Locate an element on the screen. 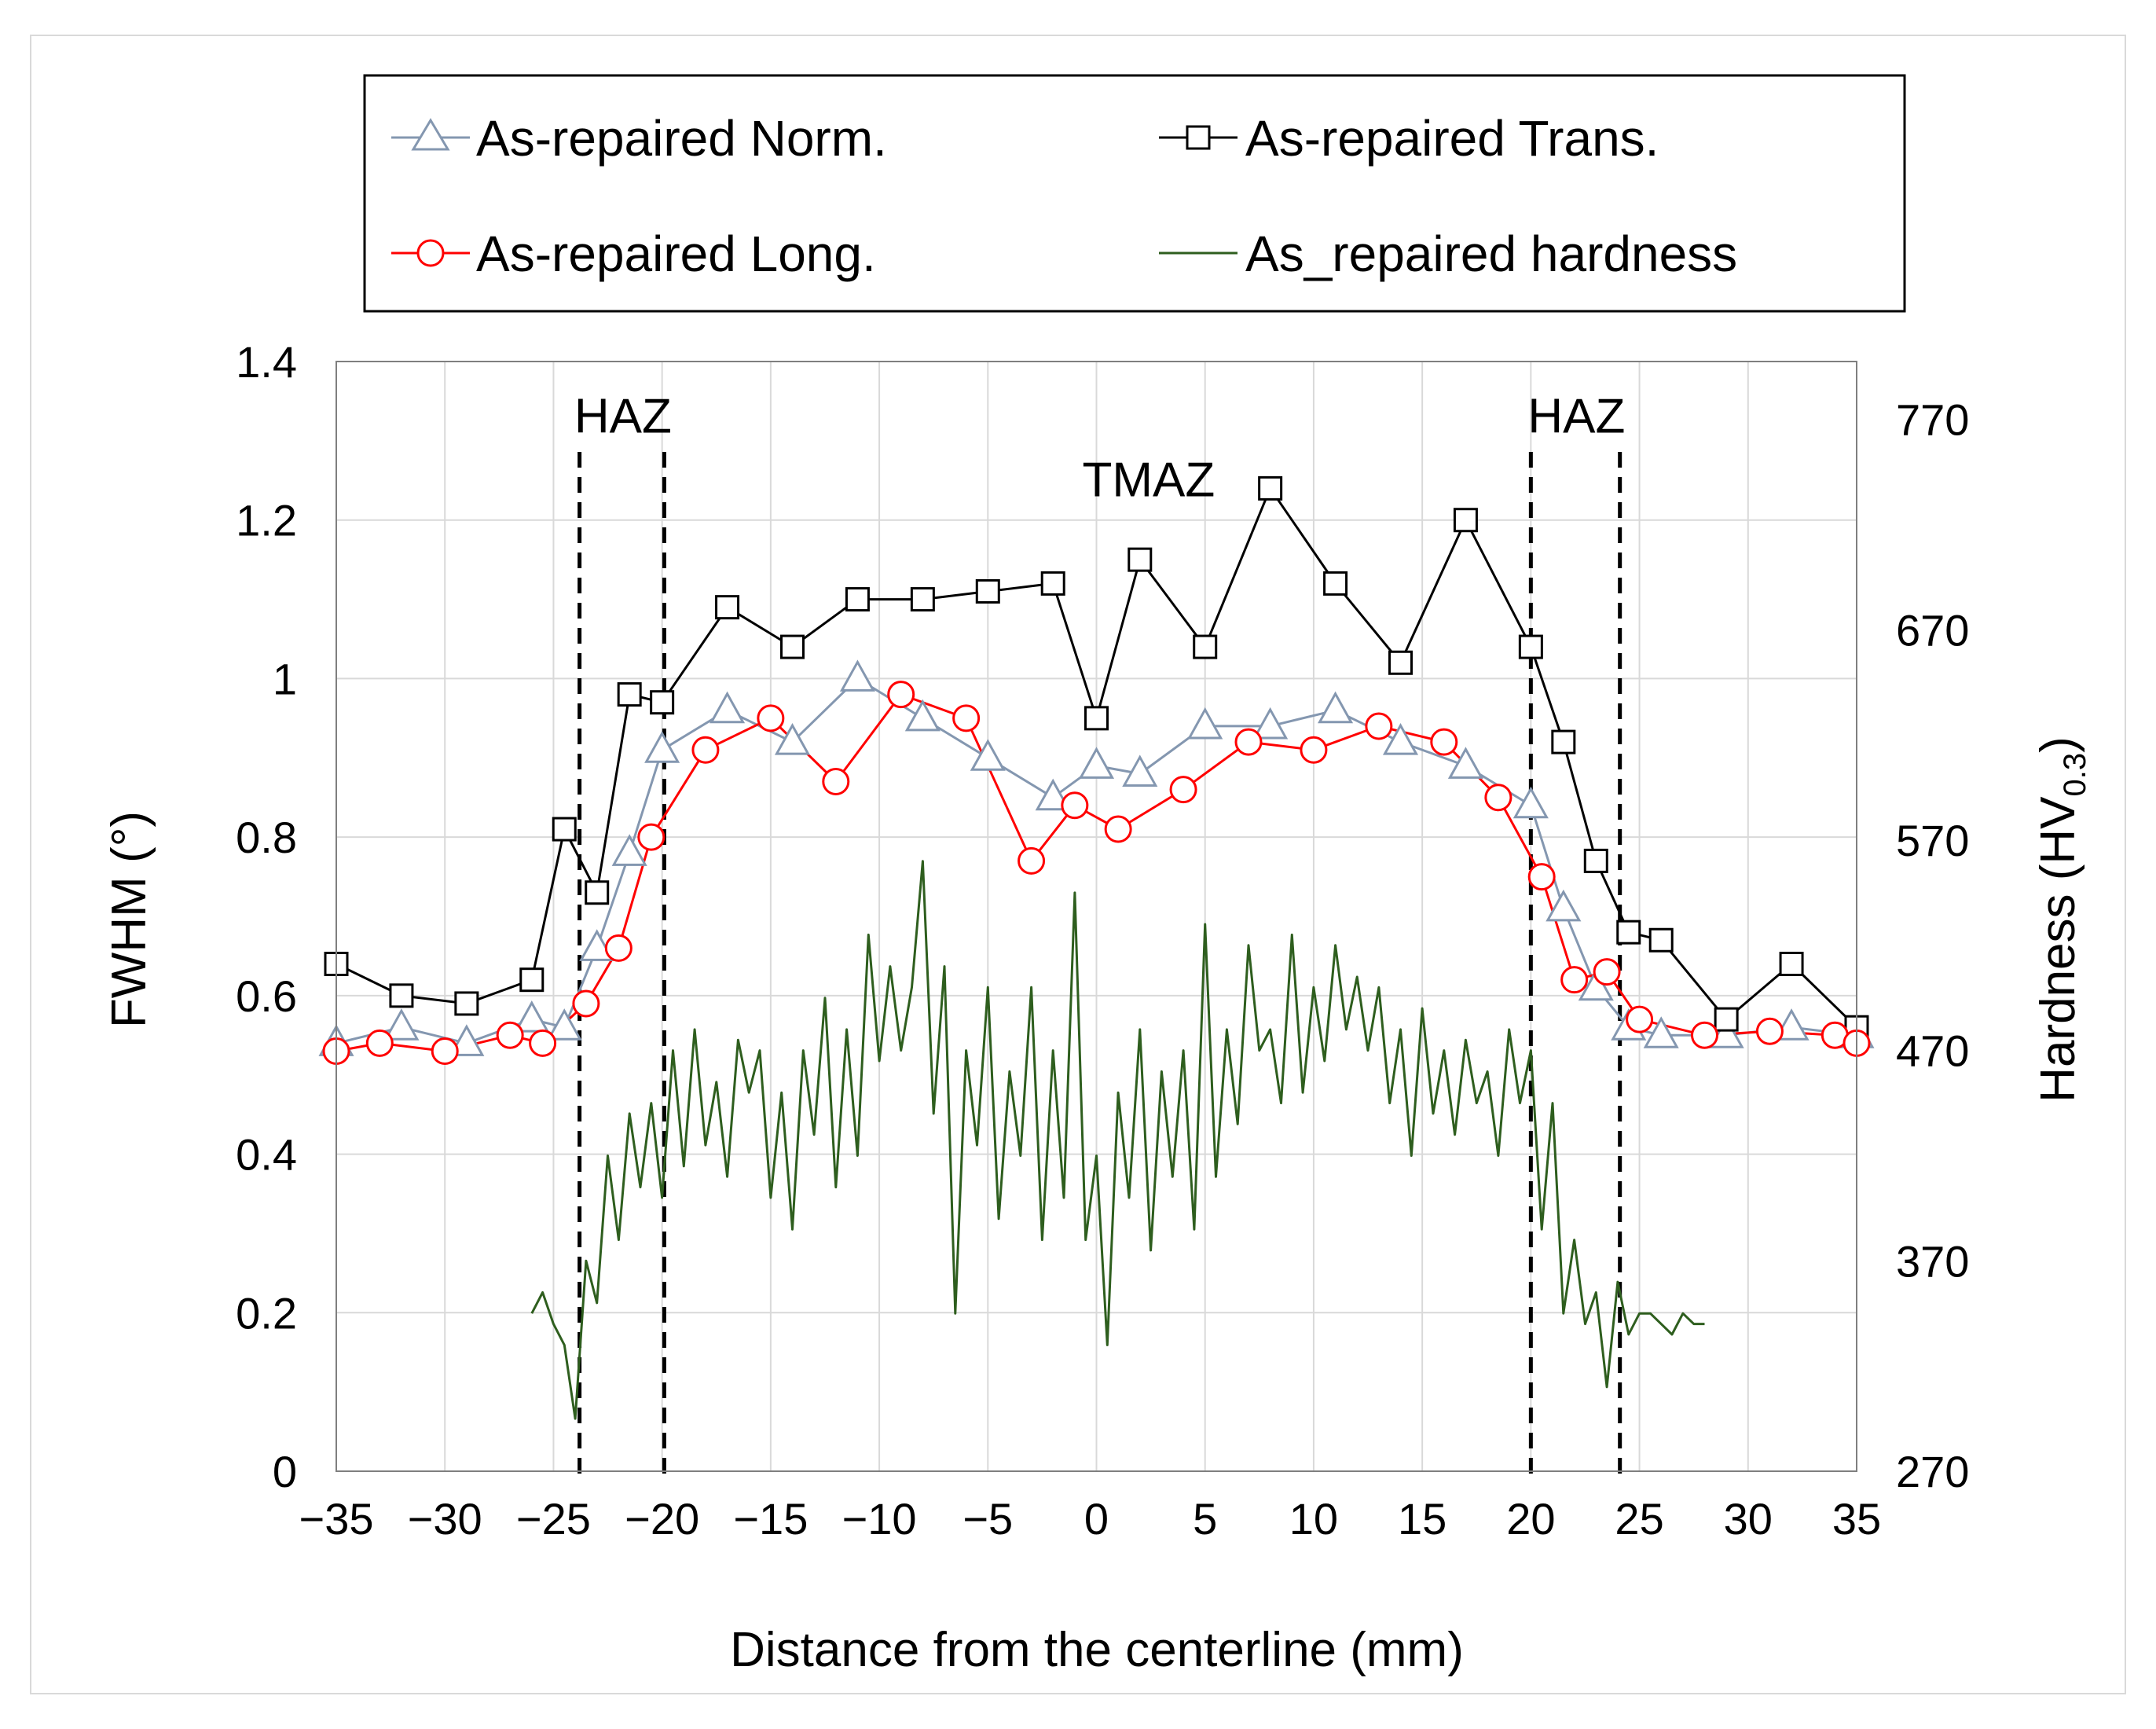 This screenshot has height=1729, width=2156. legend-box is located at coordinates (1134, 193).